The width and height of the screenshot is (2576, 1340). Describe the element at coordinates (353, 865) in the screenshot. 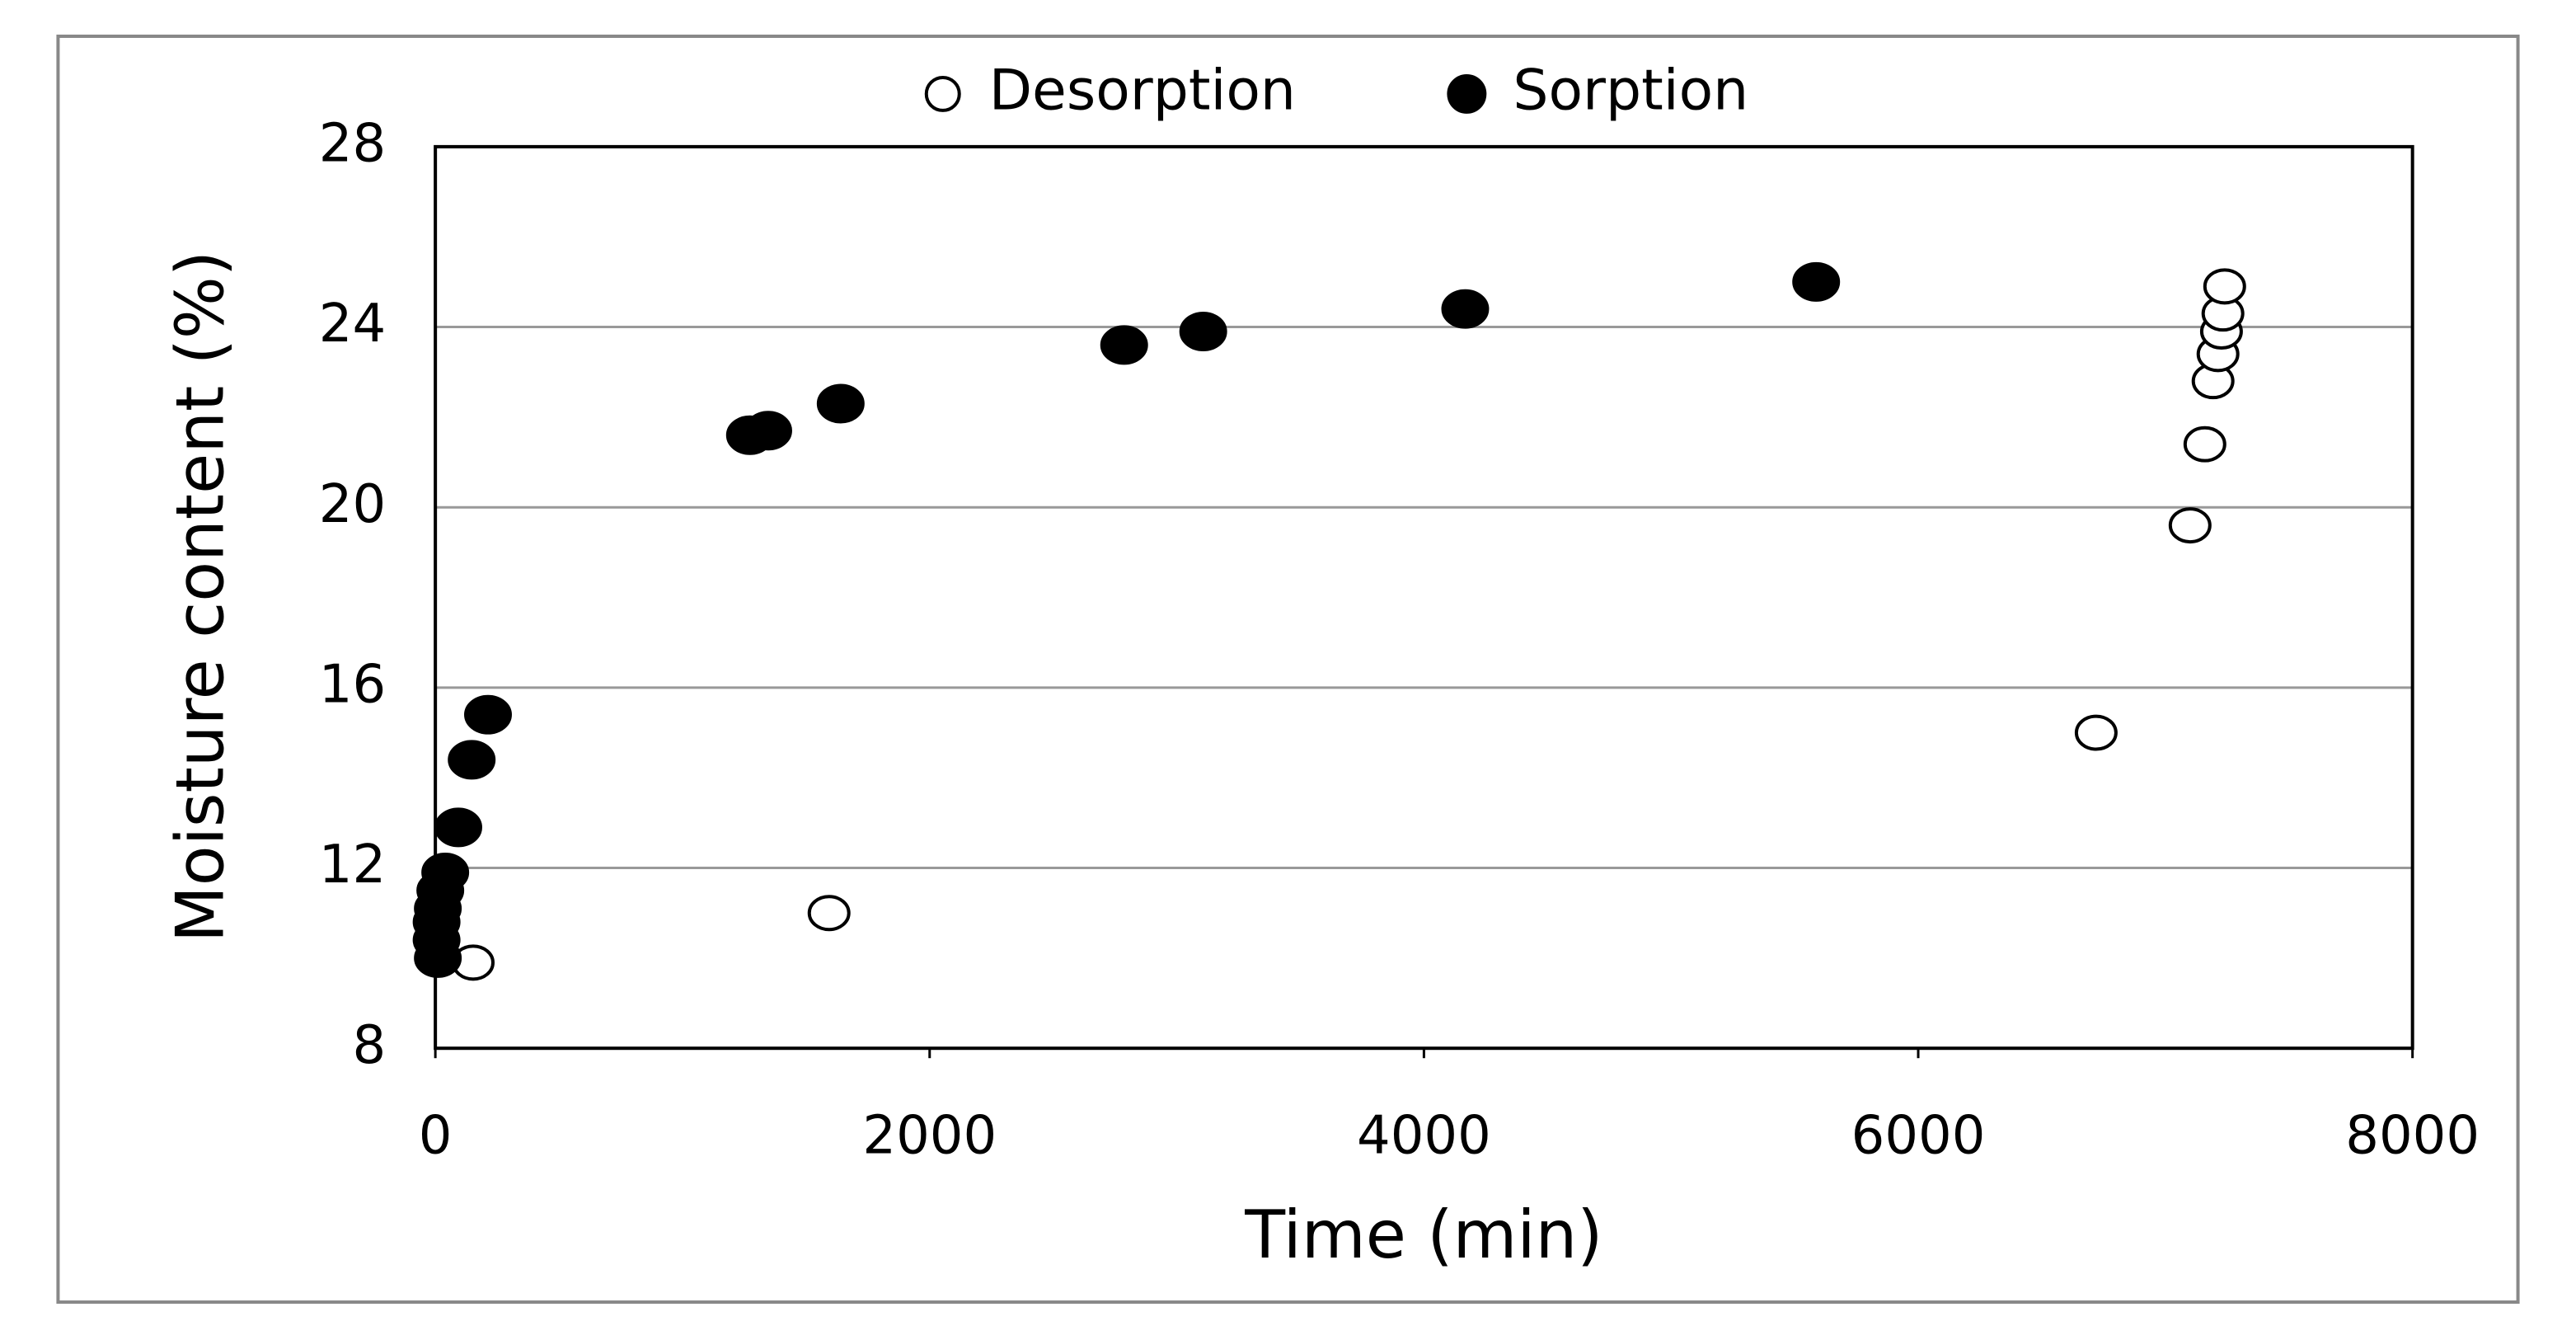

I see `y-tick-label: 12` at that location.